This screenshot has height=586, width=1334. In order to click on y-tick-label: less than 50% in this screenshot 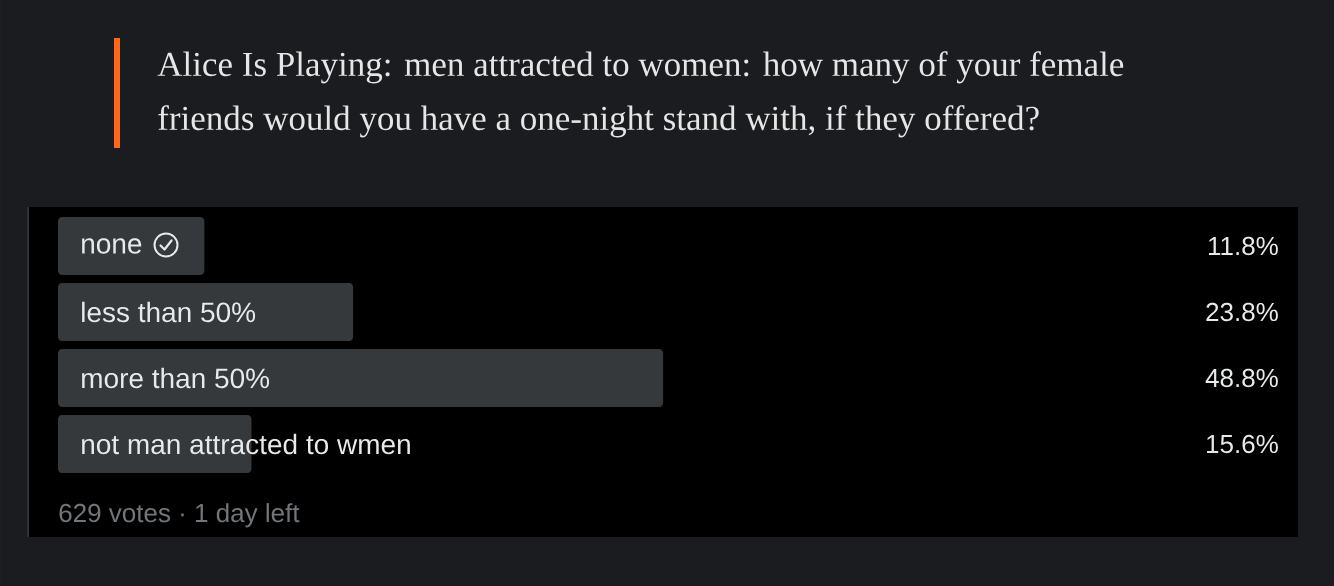, I will do `click(169, 312)`.